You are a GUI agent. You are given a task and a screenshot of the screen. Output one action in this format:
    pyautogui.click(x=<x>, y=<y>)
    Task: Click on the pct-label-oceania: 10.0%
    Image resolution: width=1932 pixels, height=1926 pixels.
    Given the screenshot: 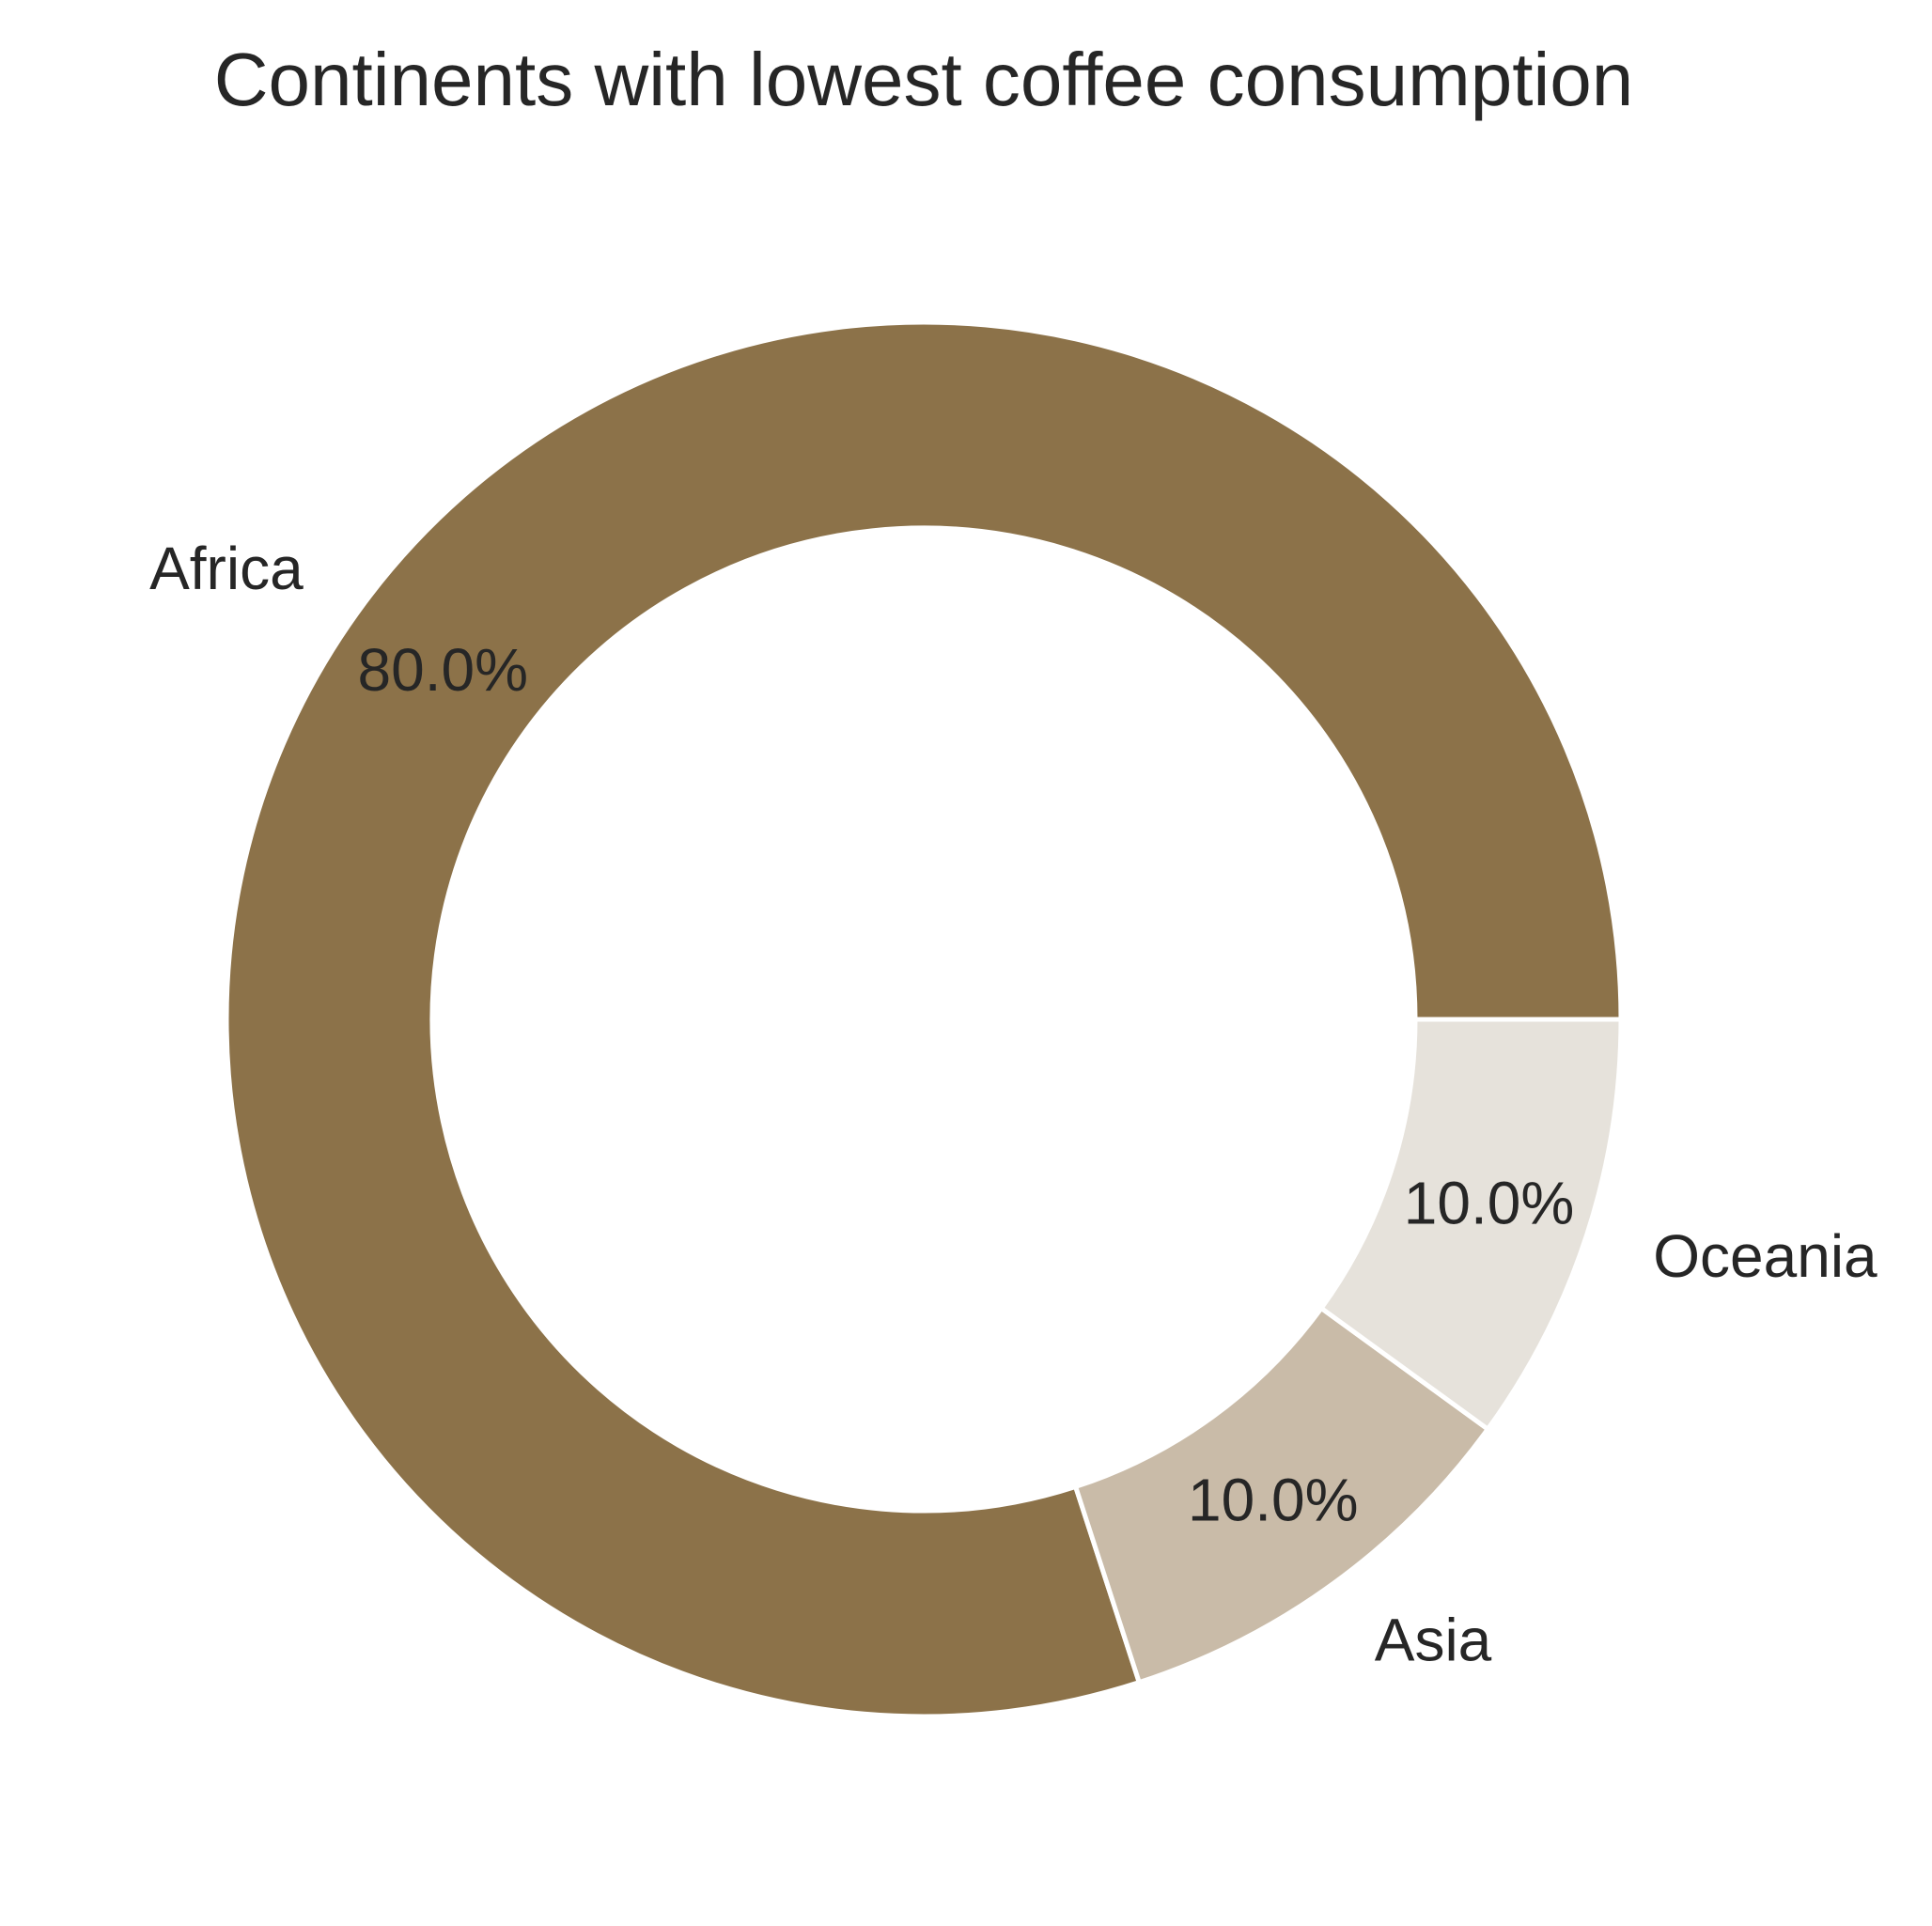 What is the action you would take?
    pyautogui.click(x=1489, y=1202)
    